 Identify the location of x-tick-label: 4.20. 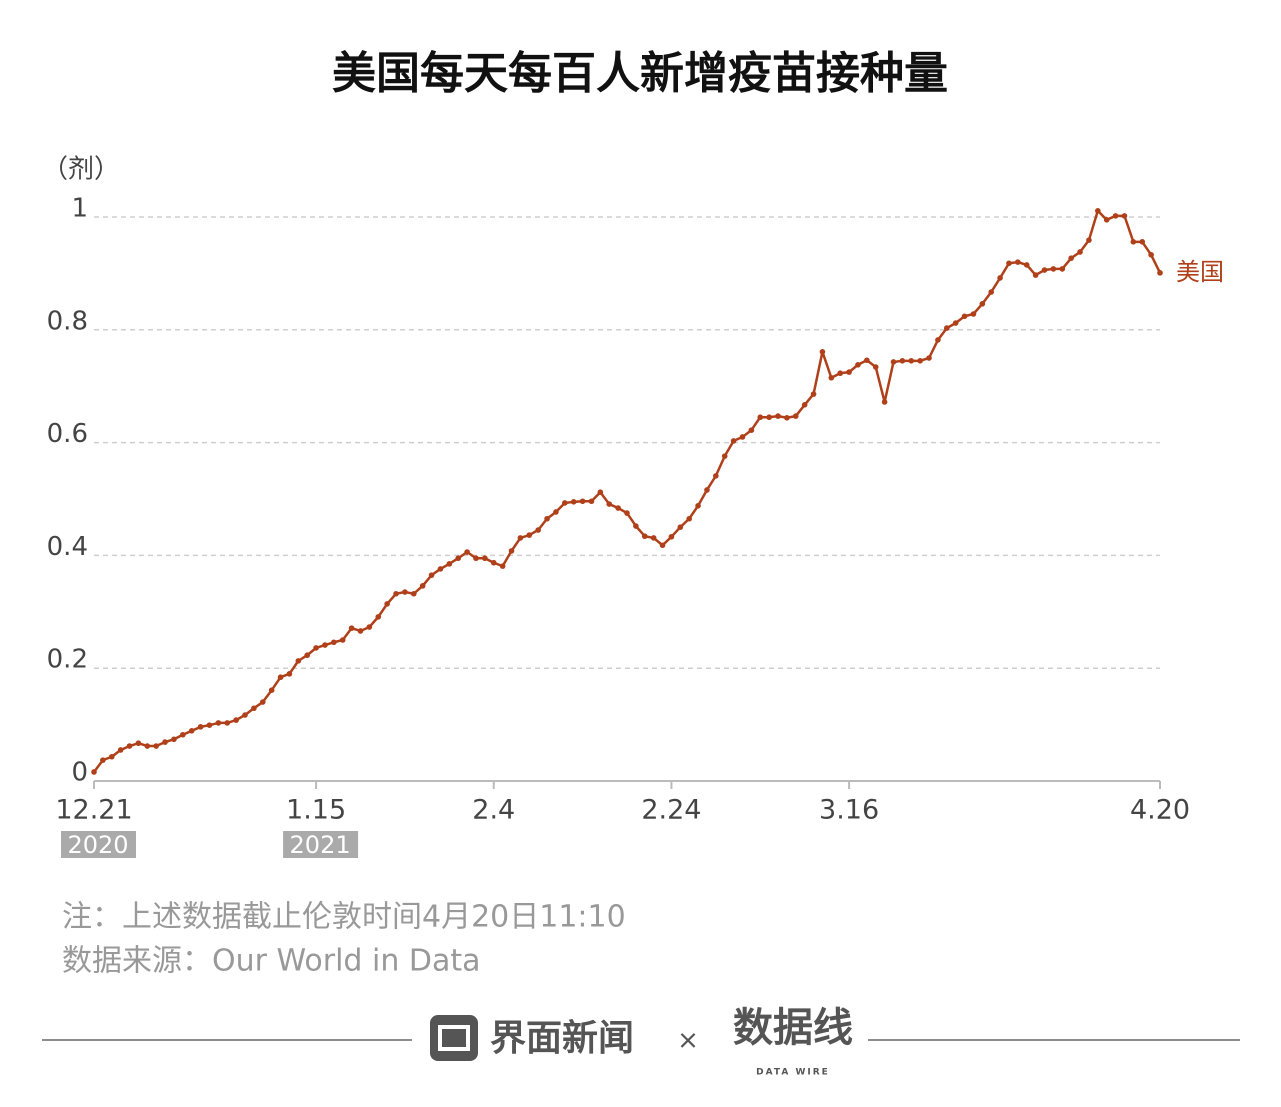
(1160, 810).